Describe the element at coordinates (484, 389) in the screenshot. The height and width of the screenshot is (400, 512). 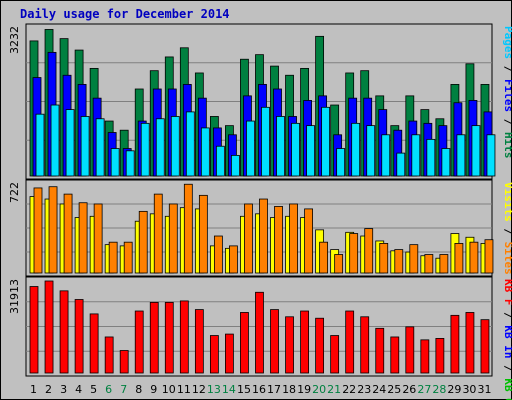
I see `day-label-31: 31` at that location.